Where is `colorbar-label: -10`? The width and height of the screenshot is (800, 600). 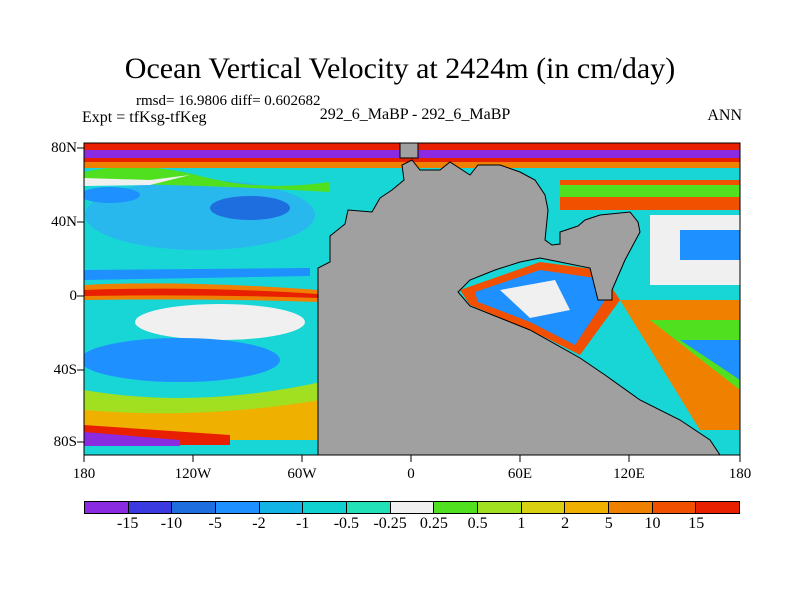
colorbar-label: -10 is located at coordinates (171, 523).